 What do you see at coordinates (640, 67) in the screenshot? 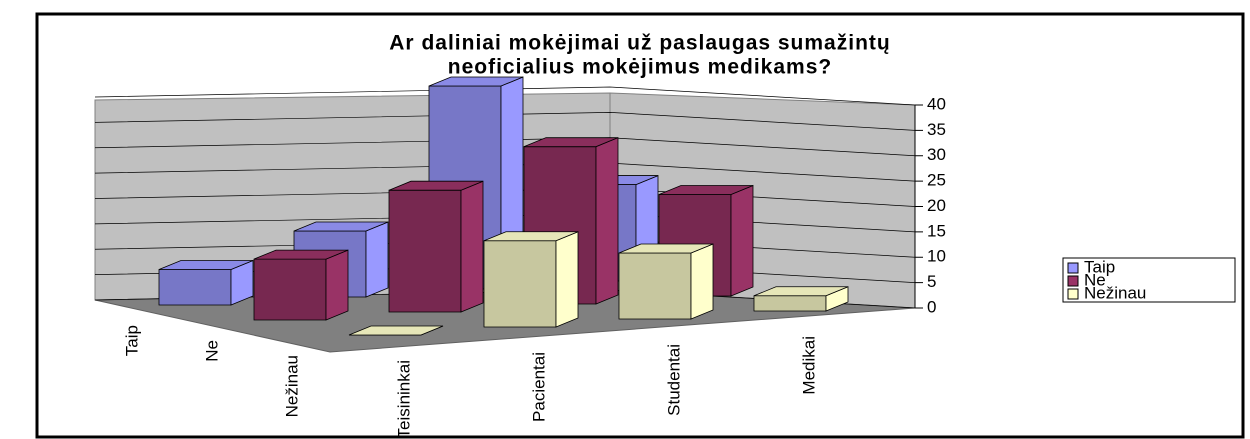
I see `chart-title: neoficialius mokėjimus medikams?` at bounding box center [640, 67].